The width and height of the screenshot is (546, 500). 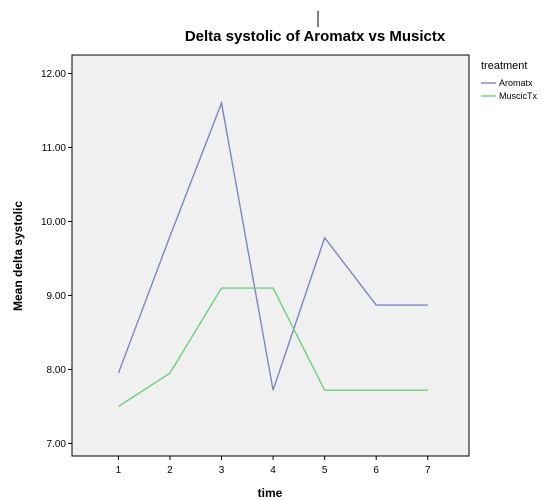 I want to click on legend: treatment Aromatx MuscicTx, so click(x=509, y=80).